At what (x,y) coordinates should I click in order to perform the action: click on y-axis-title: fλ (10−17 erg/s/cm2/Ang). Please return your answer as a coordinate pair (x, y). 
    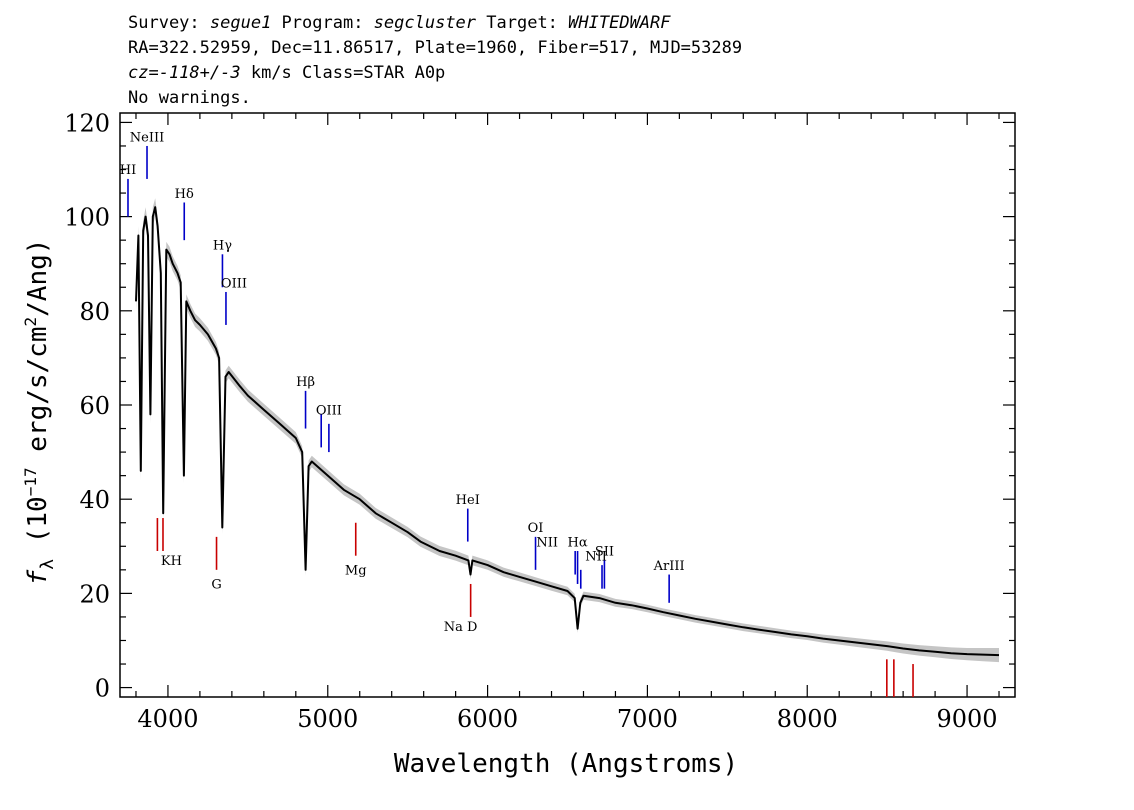
    Looking at the image, I should click on (39, 412).